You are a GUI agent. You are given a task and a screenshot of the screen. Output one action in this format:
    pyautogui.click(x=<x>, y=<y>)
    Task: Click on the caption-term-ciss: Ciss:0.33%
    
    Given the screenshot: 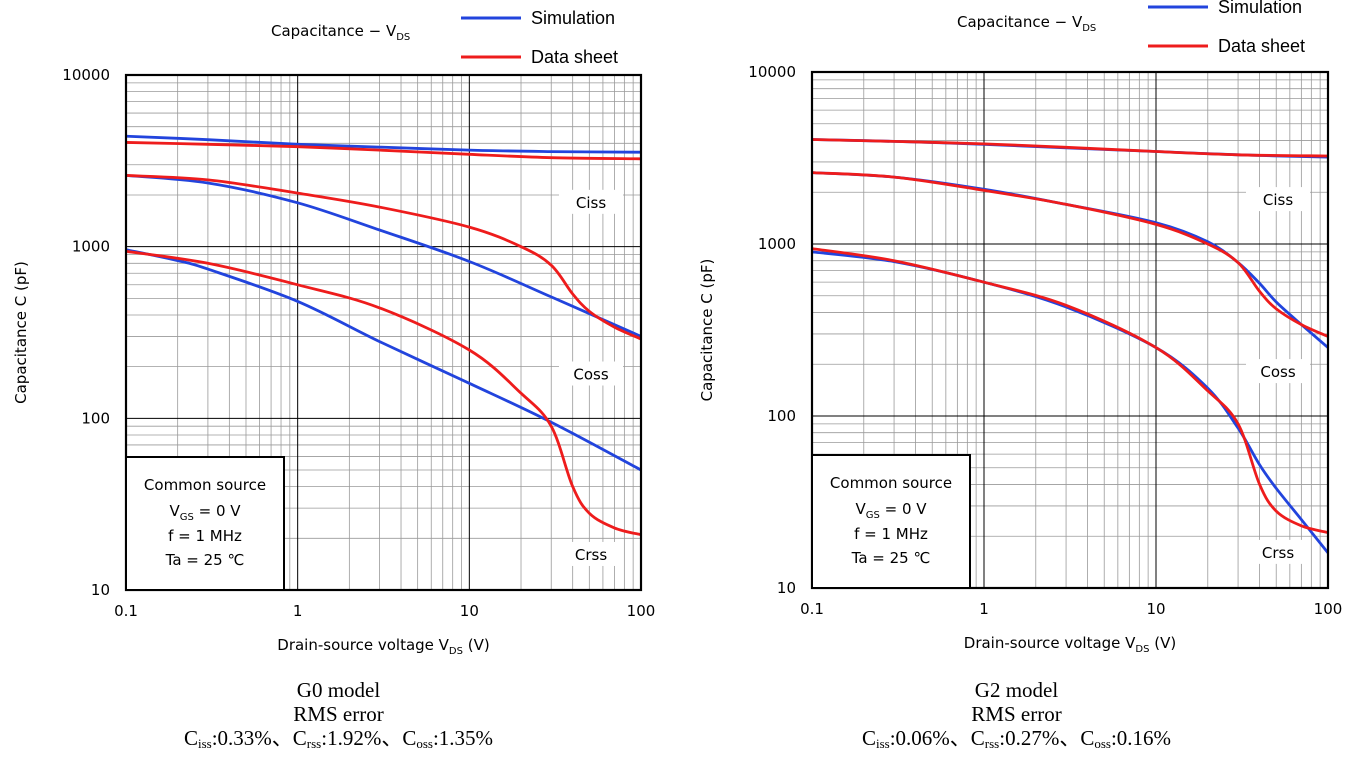 What is the action you would take?
    pyautogui.click(x=227, y=738)
    